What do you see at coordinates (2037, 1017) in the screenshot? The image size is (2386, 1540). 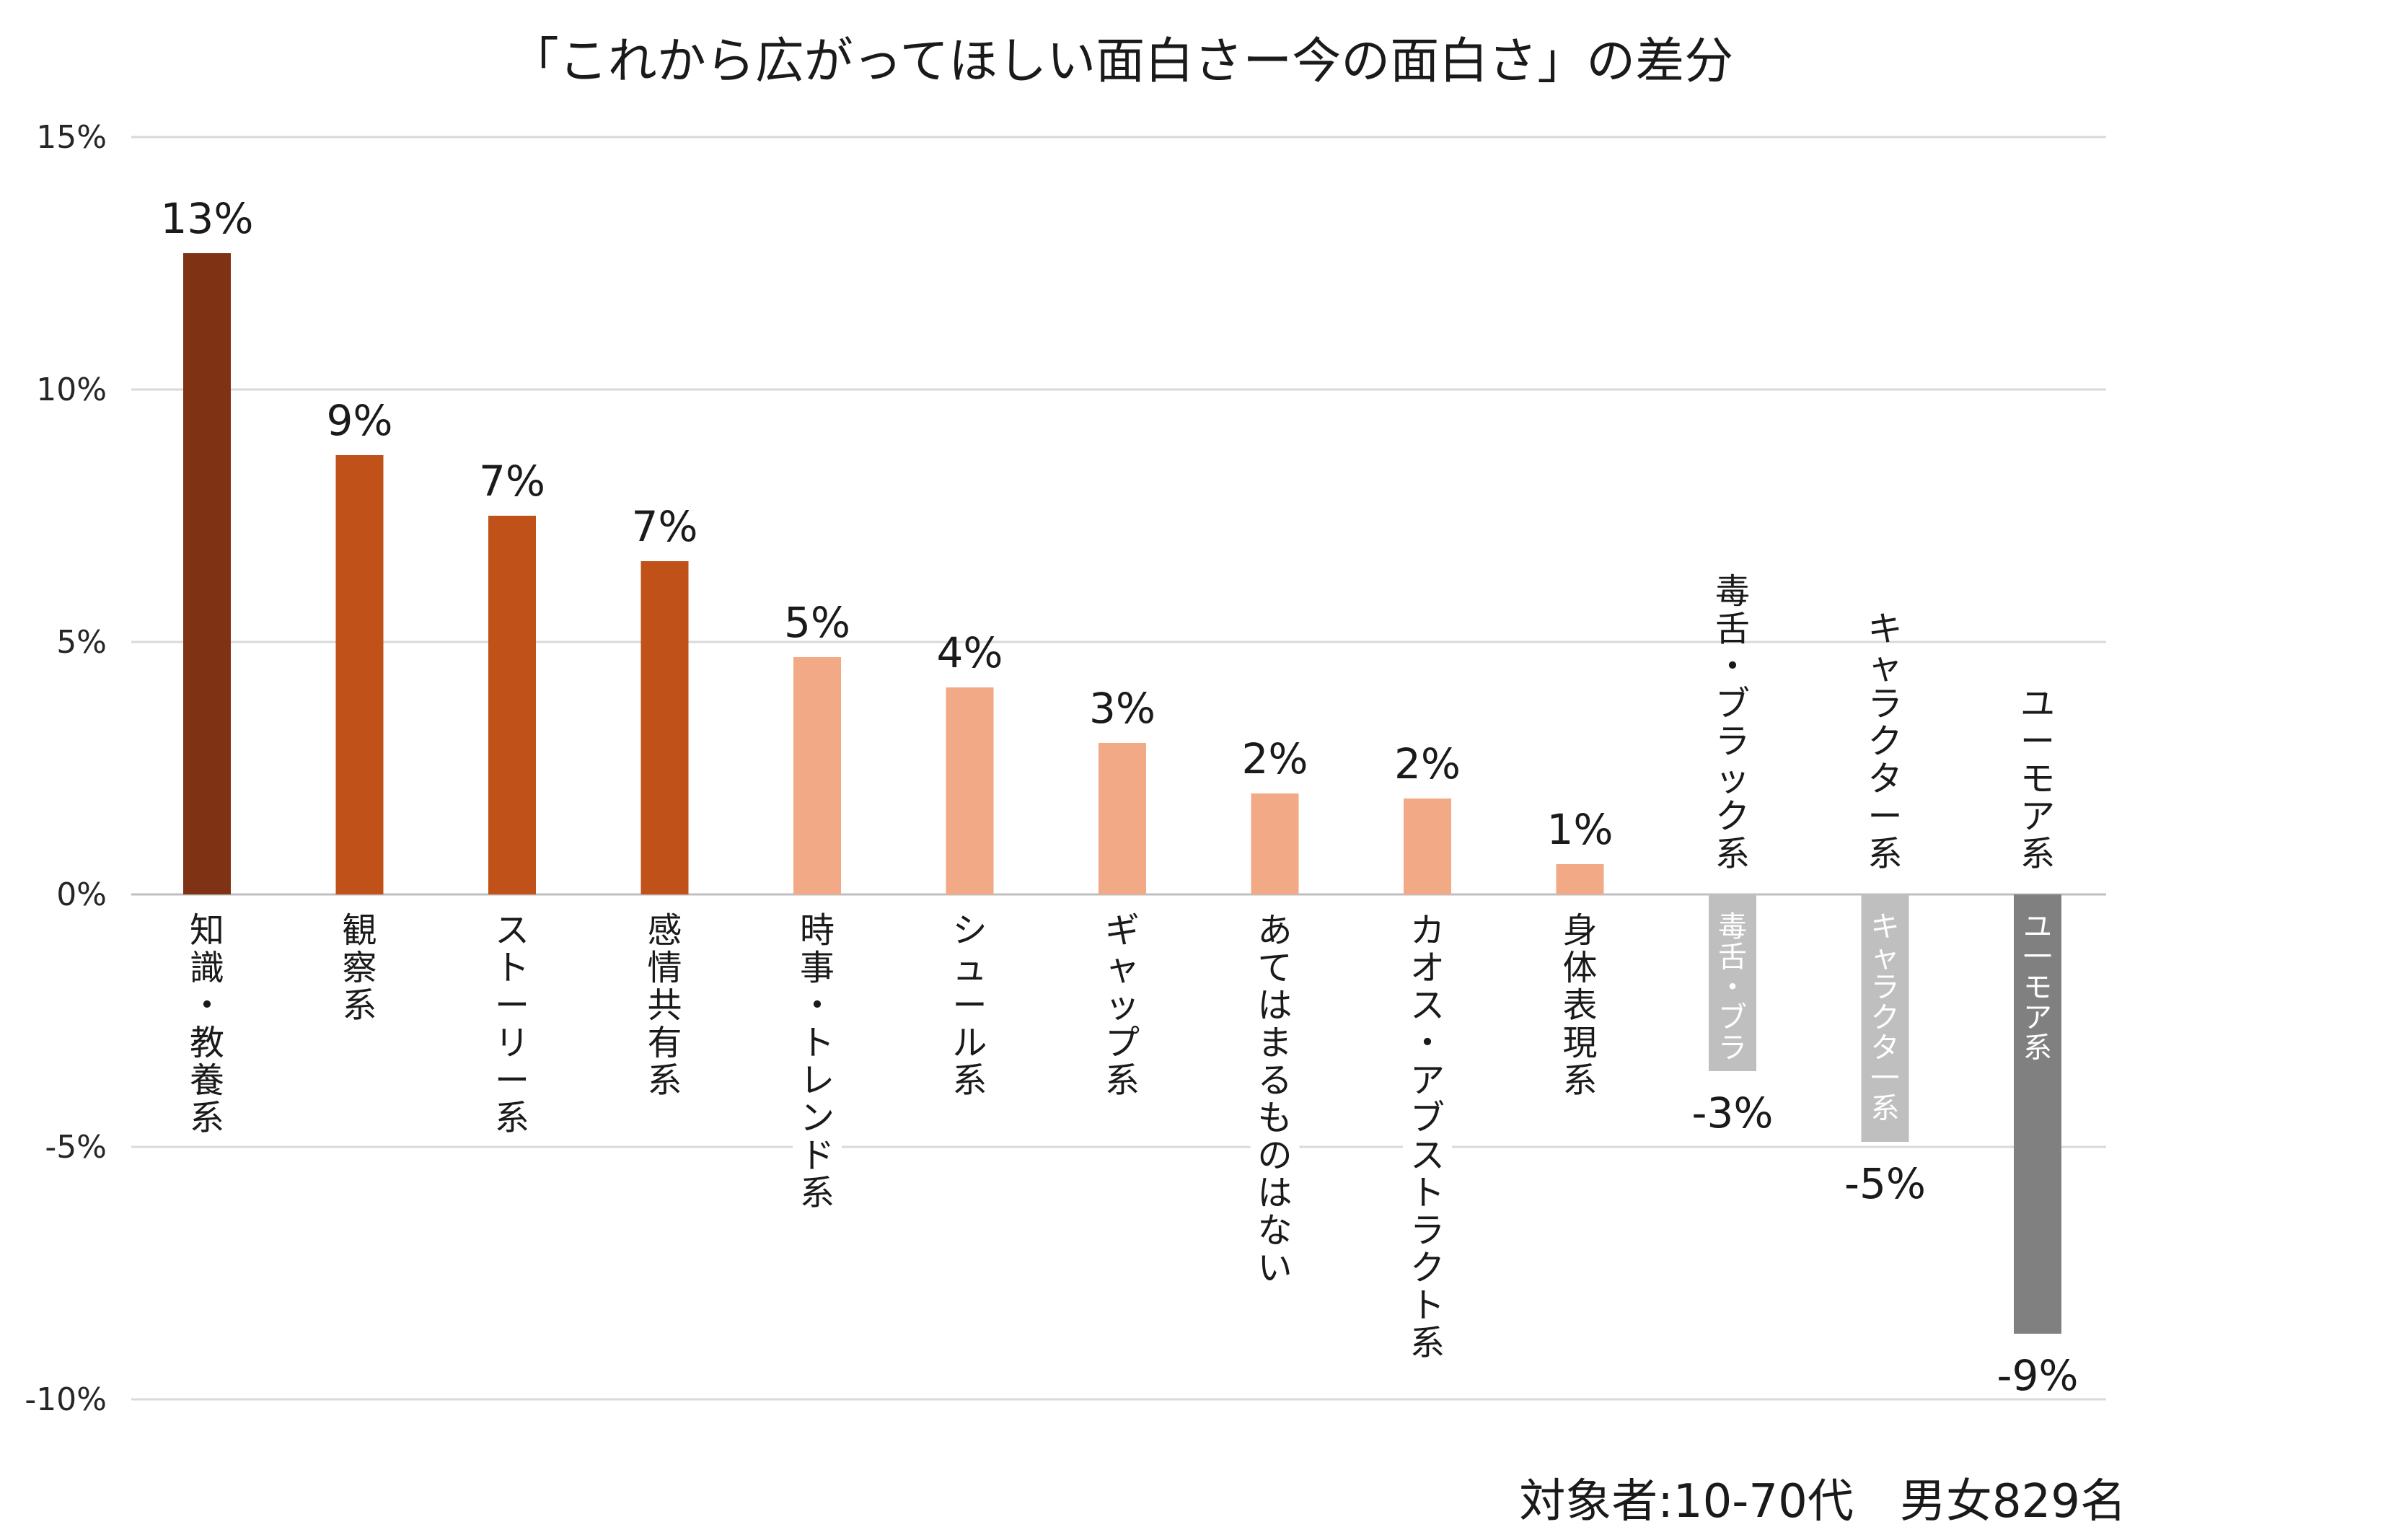 I see `category-char: ア` at bounding box center [2037, 1017].